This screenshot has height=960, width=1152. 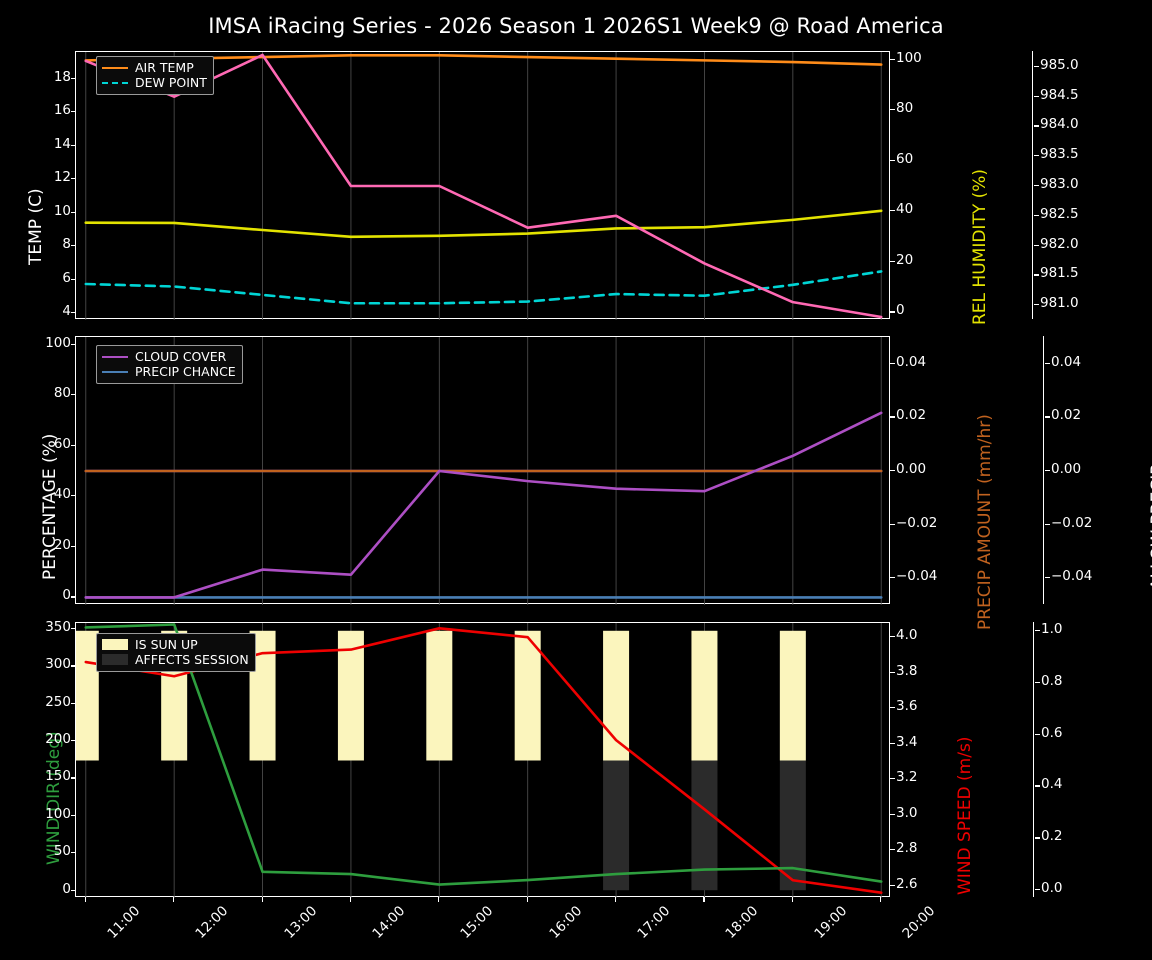 What do you see at coordinates (58, 701) in the screenshot?
I see `tick-label: 250` at bounding box center [58, 701].